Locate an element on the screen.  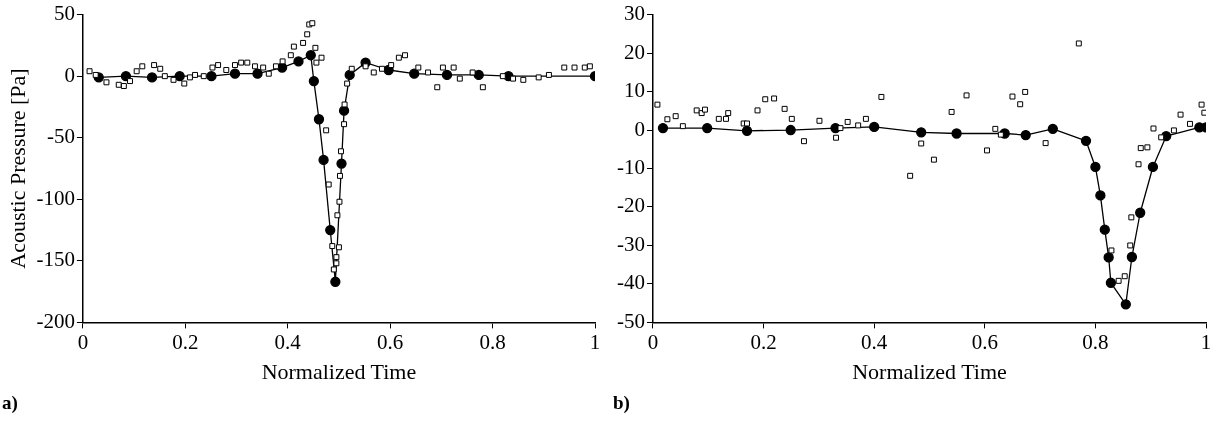
y-tick-label: 10 is located at coordinates (634, 90).